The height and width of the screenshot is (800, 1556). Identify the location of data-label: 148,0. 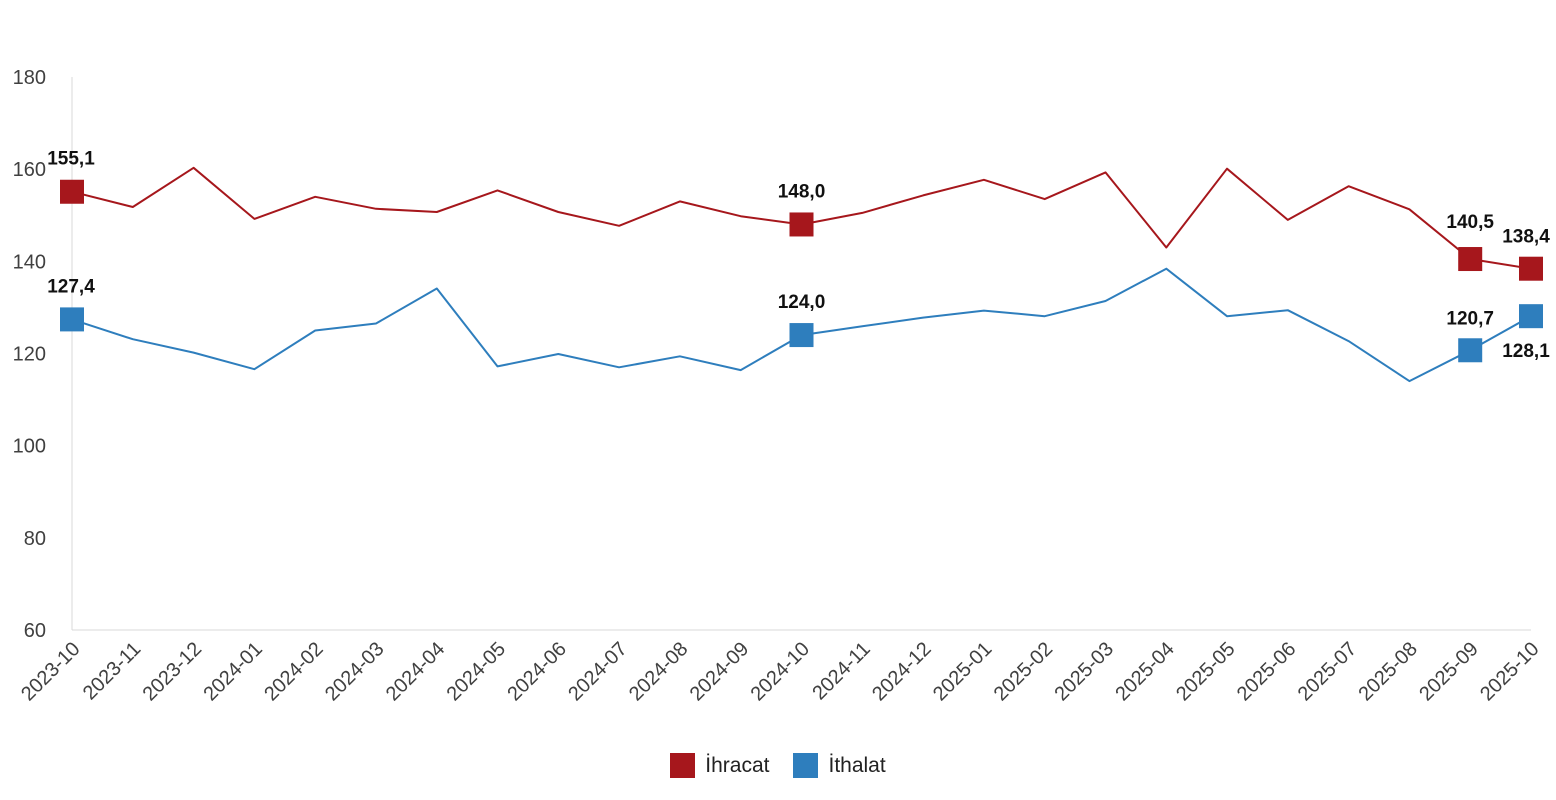
(802, 191).